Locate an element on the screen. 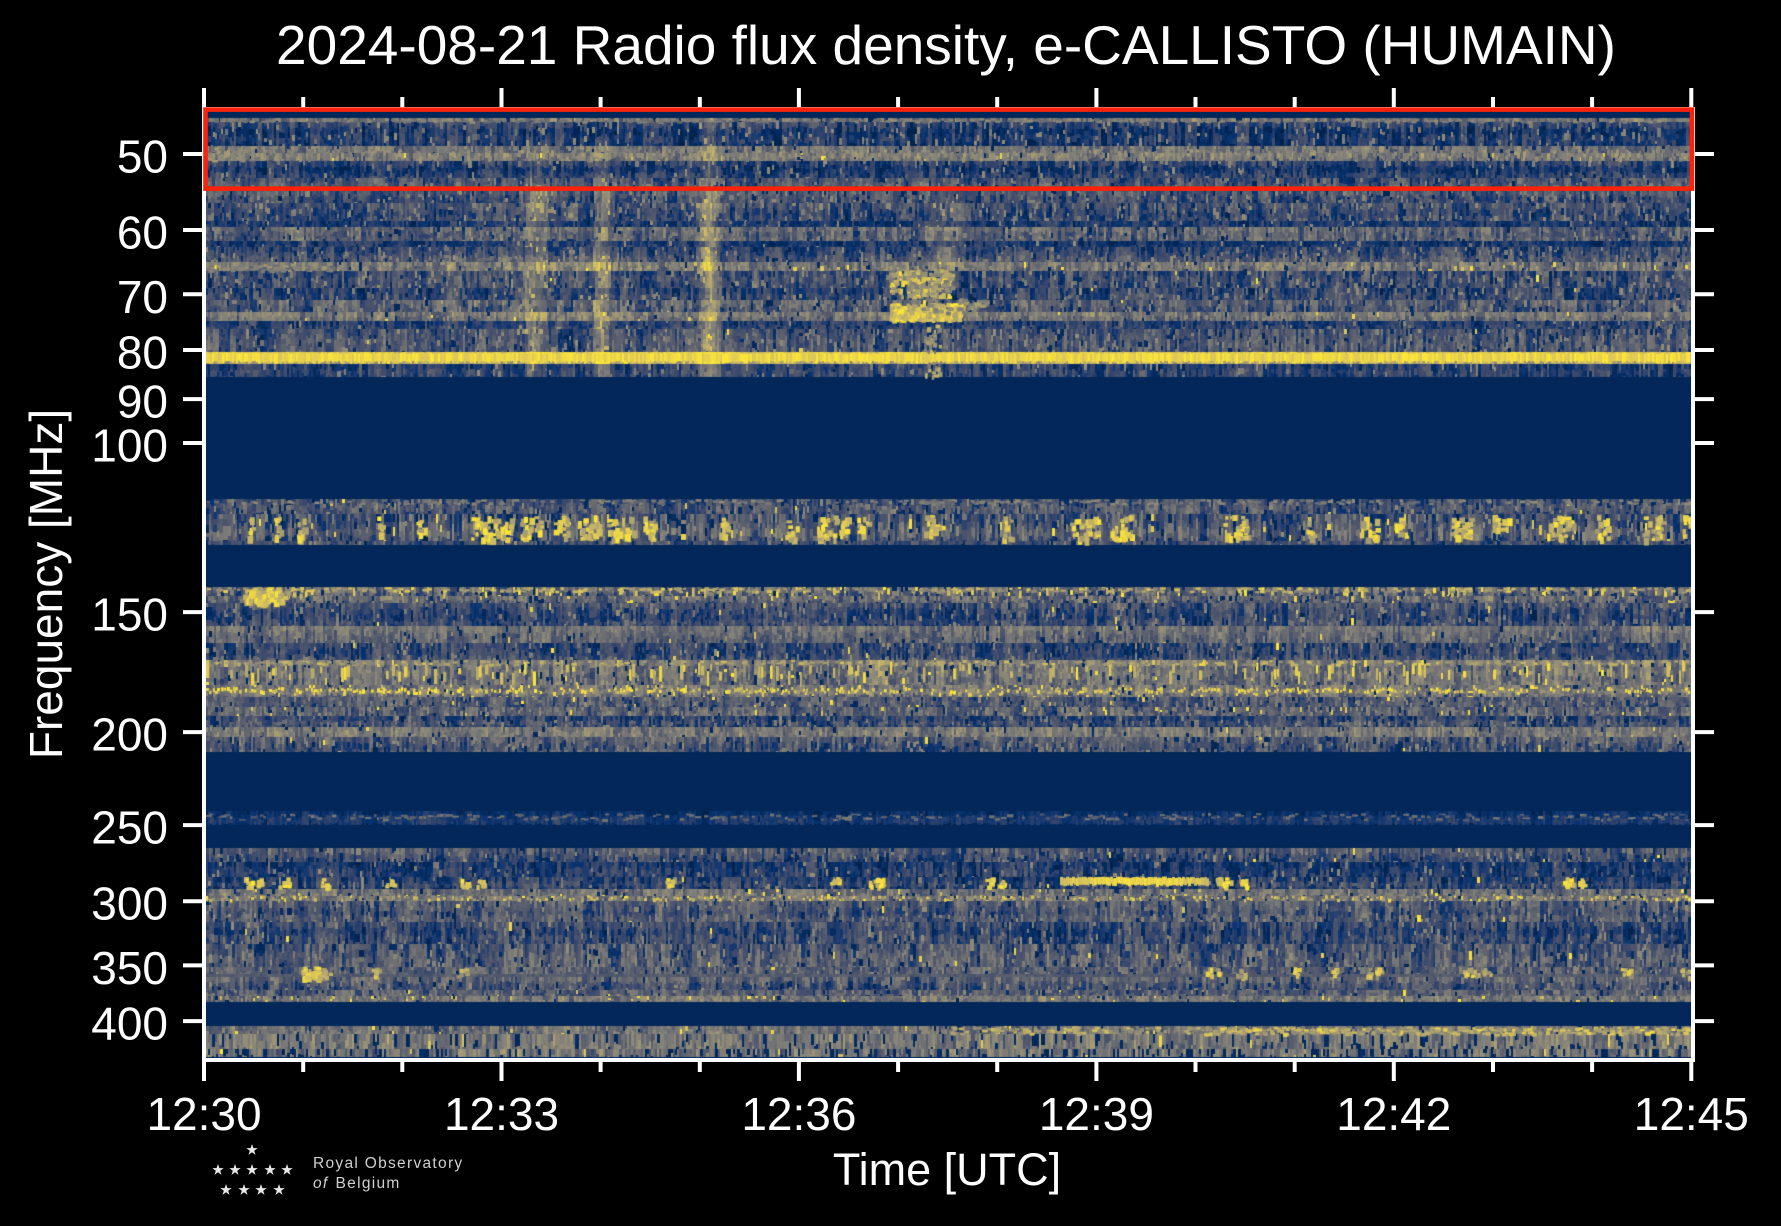  svg-text: 300 is located at coordinates (129, 904).